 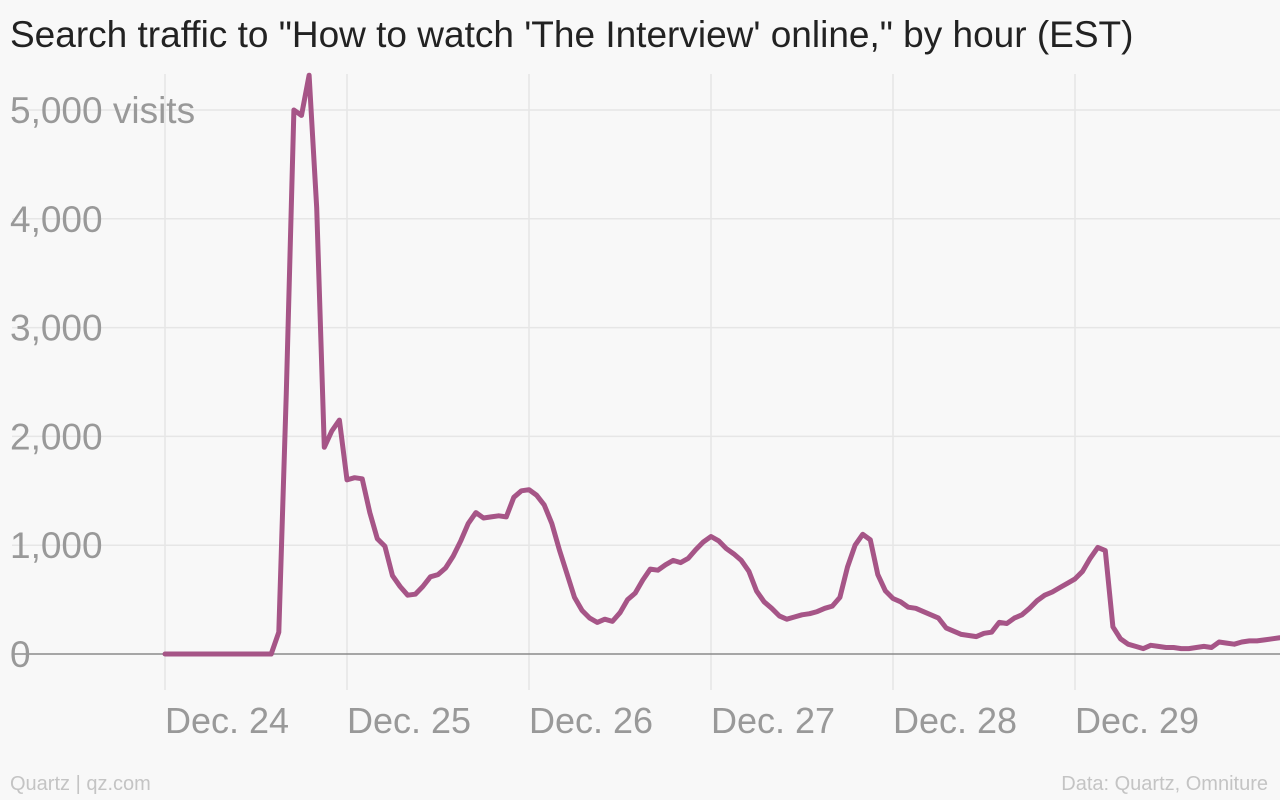 What do you see at coordinates (1137, 720) in the screenshot?
I see `x-tick-label: Dec. 29` at bounding box center [1137, 720].